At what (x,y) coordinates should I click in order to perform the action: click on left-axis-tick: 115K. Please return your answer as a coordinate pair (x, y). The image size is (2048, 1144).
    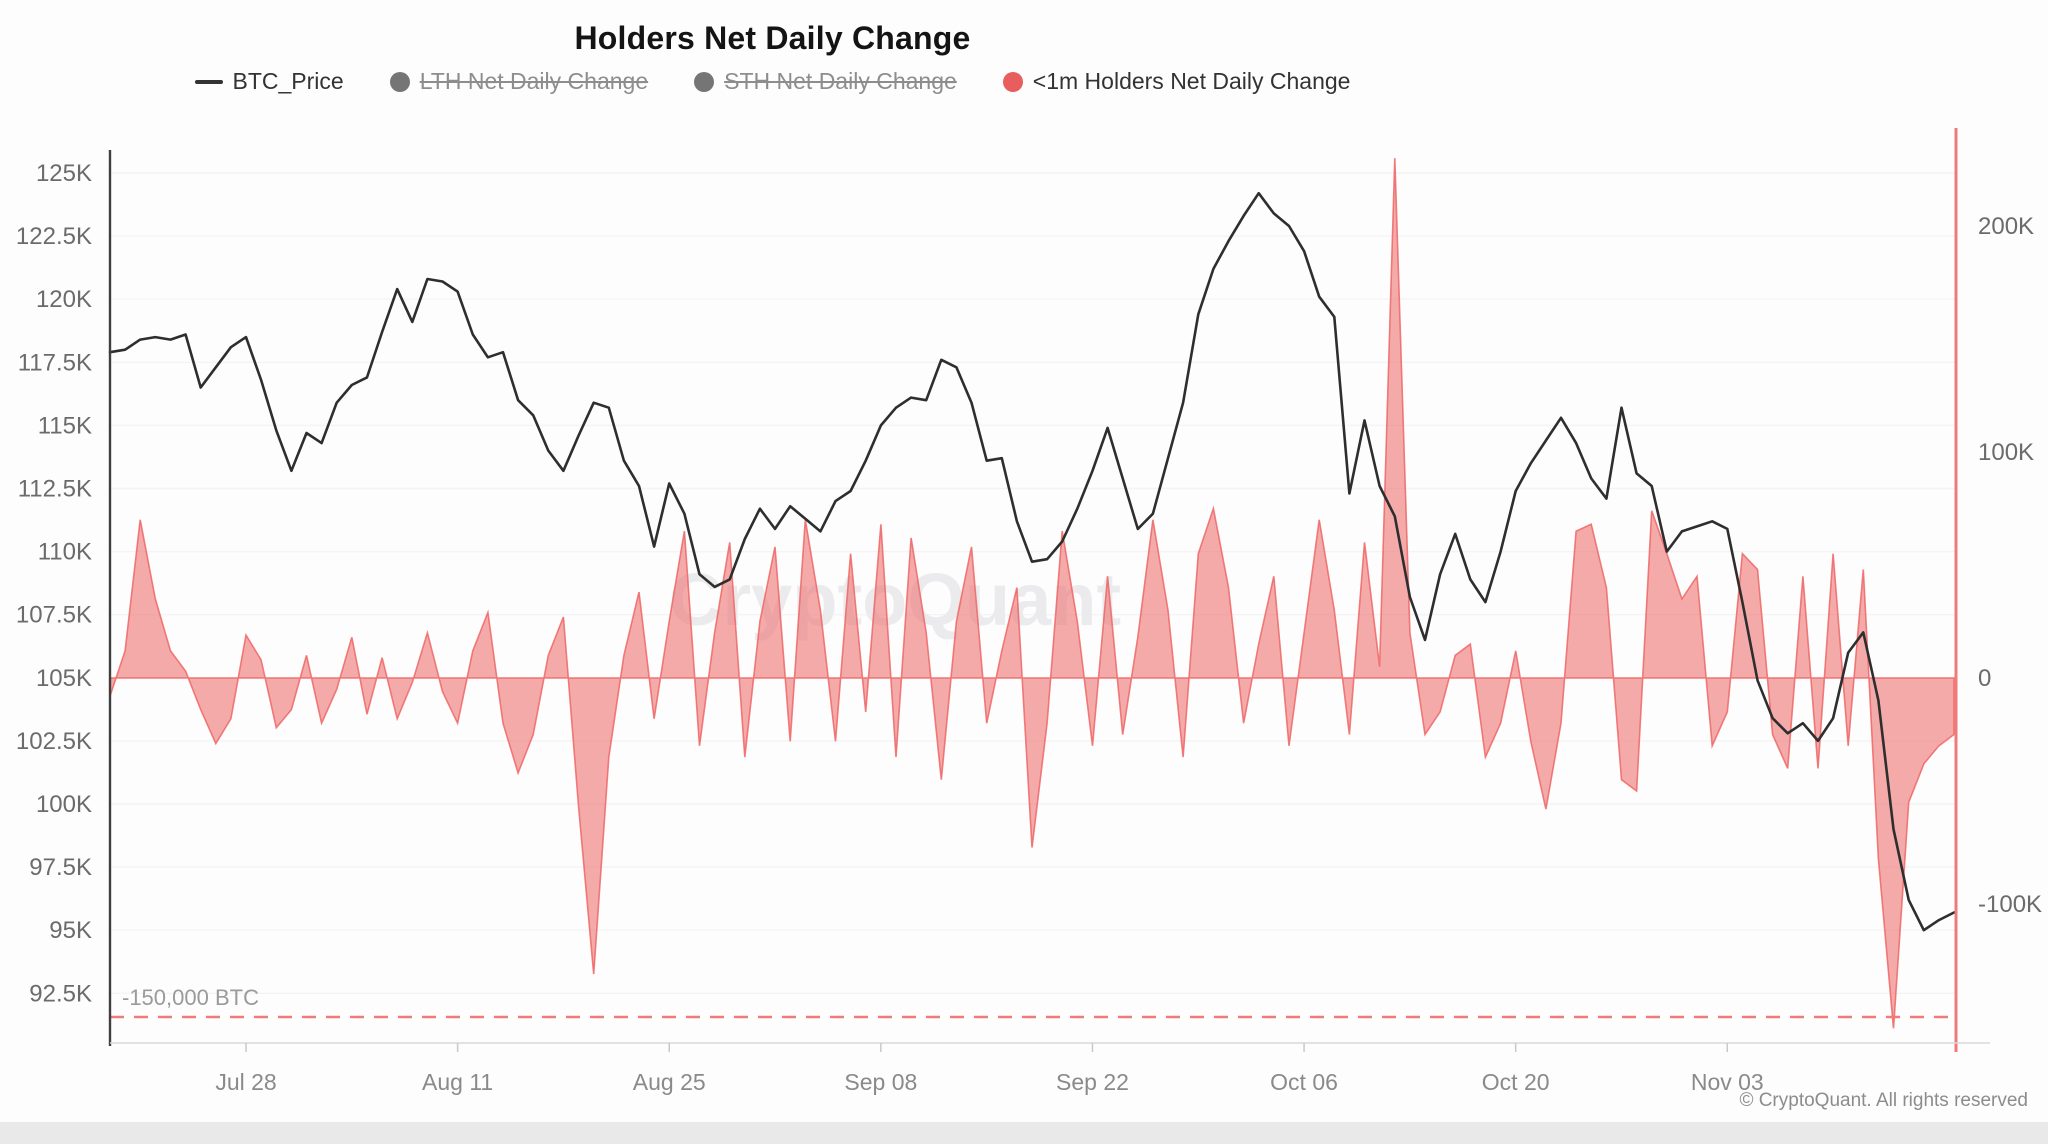
    Looking at the image, I should click on (65, 425).